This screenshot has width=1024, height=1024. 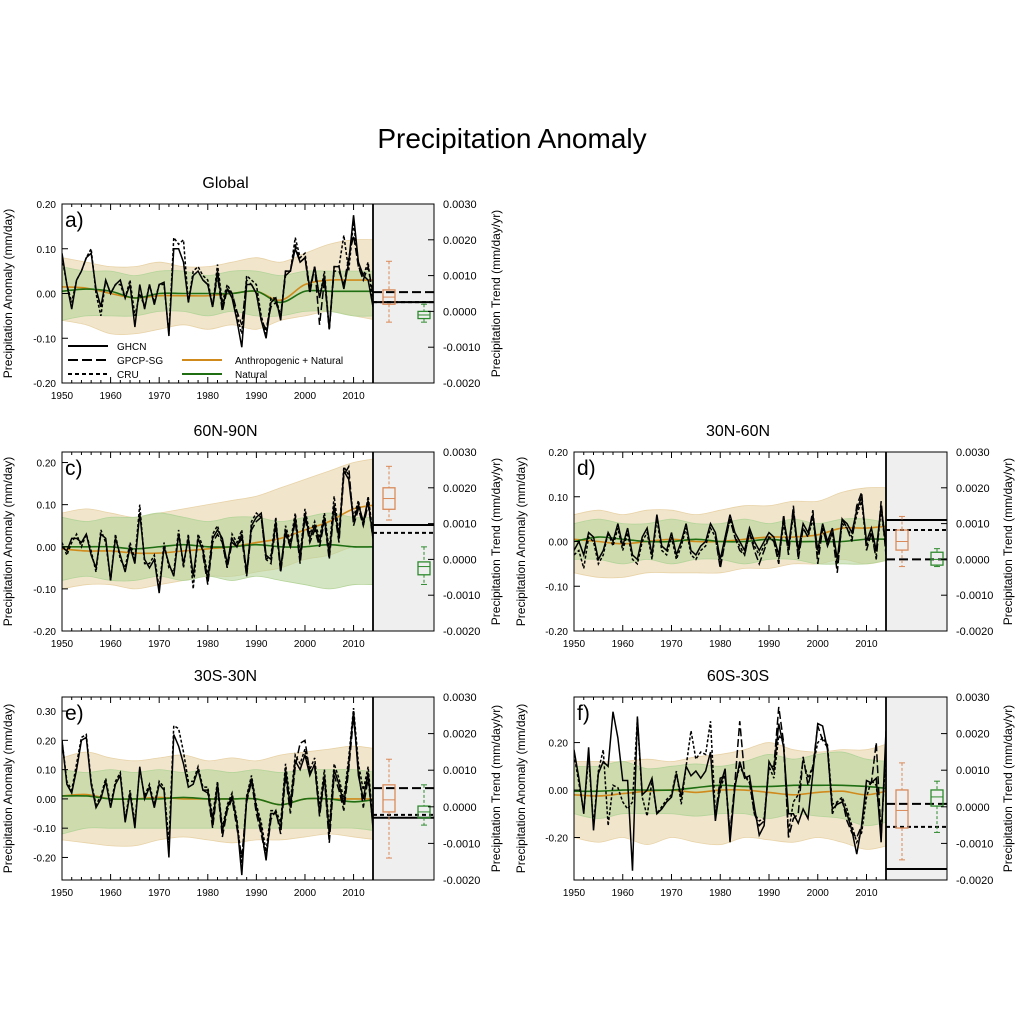 What do you see at coordinates (47, 712) in the screenshot?
I see `y-tick-label: 0.30` at bounding box center [47, 712].